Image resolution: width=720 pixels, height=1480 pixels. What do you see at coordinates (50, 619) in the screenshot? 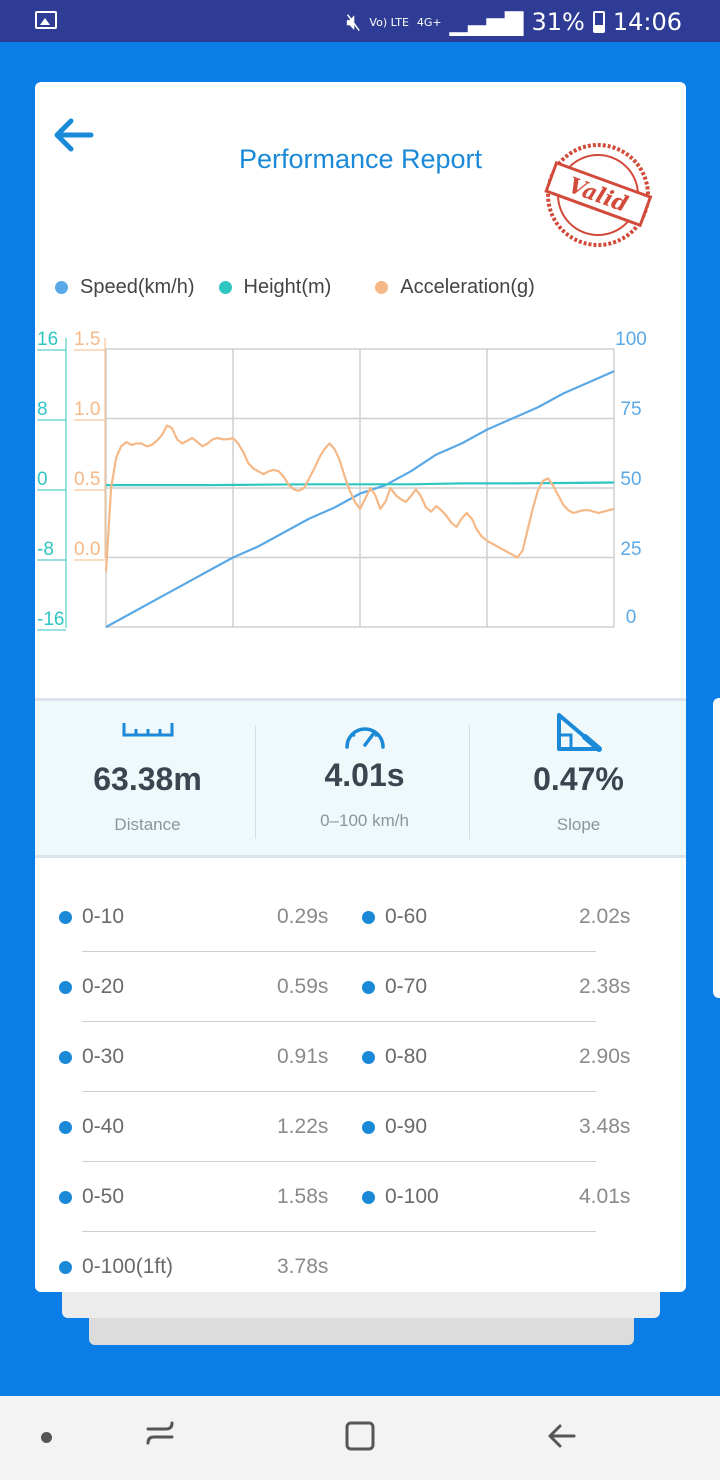
I see `height-tick-label: -16` at bounding box center [50, 619].